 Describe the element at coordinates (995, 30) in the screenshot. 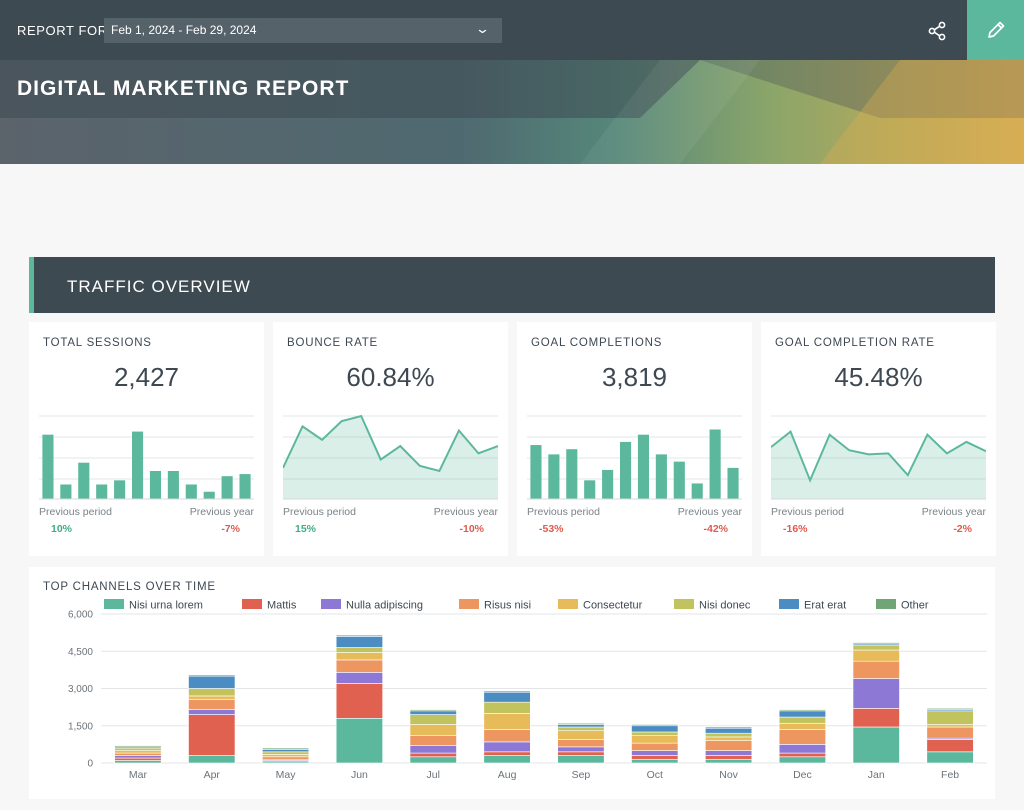

I see `edit-button` at that location.